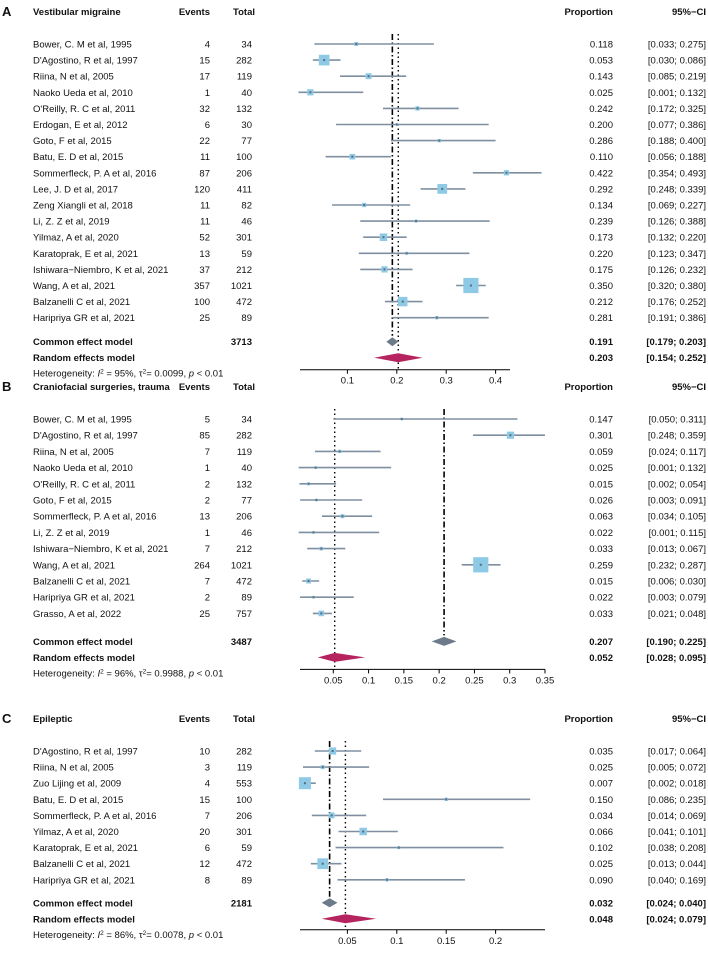  Describe the element at coordinates (368, 680) in the screenshot. I see `x-axis-tick-label: 0.1` at that location.